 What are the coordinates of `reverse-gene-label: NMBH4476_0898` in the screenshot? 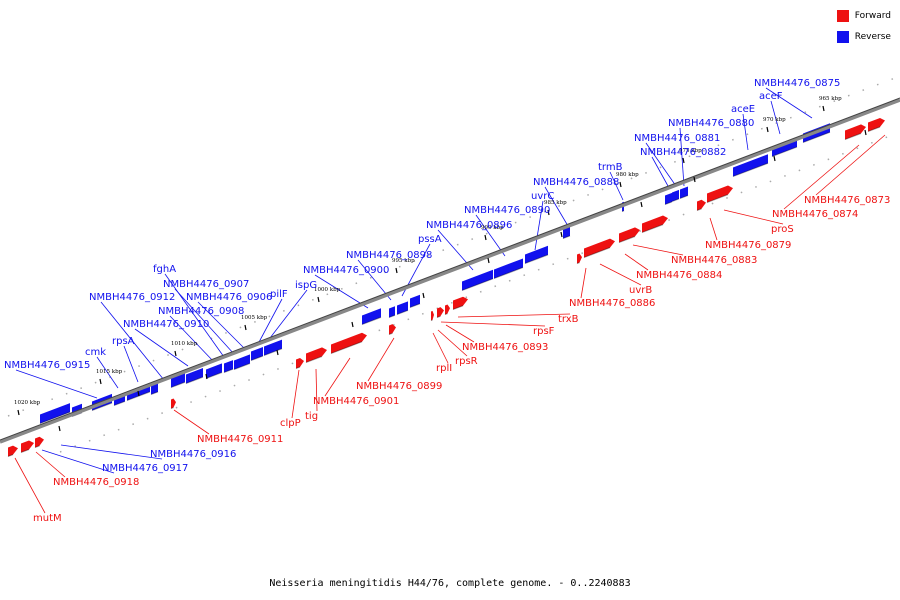 It's located at (389, 255).